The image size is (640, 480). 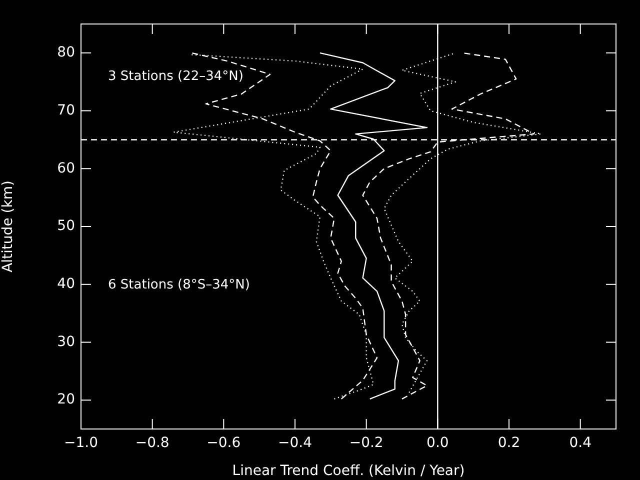 What do you see at coordinates (66, 400) in the screenshot?
I see `y-tick-label: 20` at bounding box center [66, 400].